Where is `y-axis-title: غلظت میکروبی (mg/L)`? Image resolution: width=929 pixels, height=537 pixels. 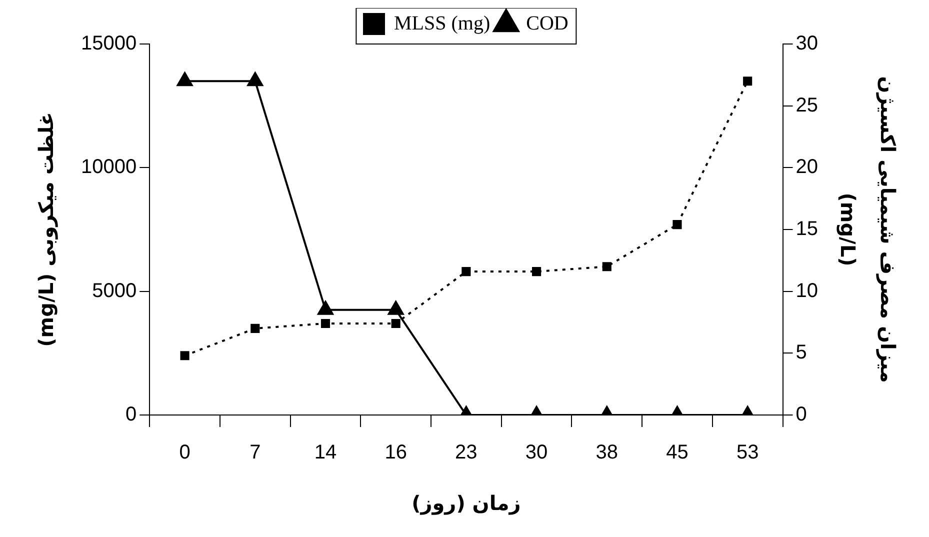
y-axis-title: غلظت میکروبی (mg/L) is located at coordinates (46, 229).